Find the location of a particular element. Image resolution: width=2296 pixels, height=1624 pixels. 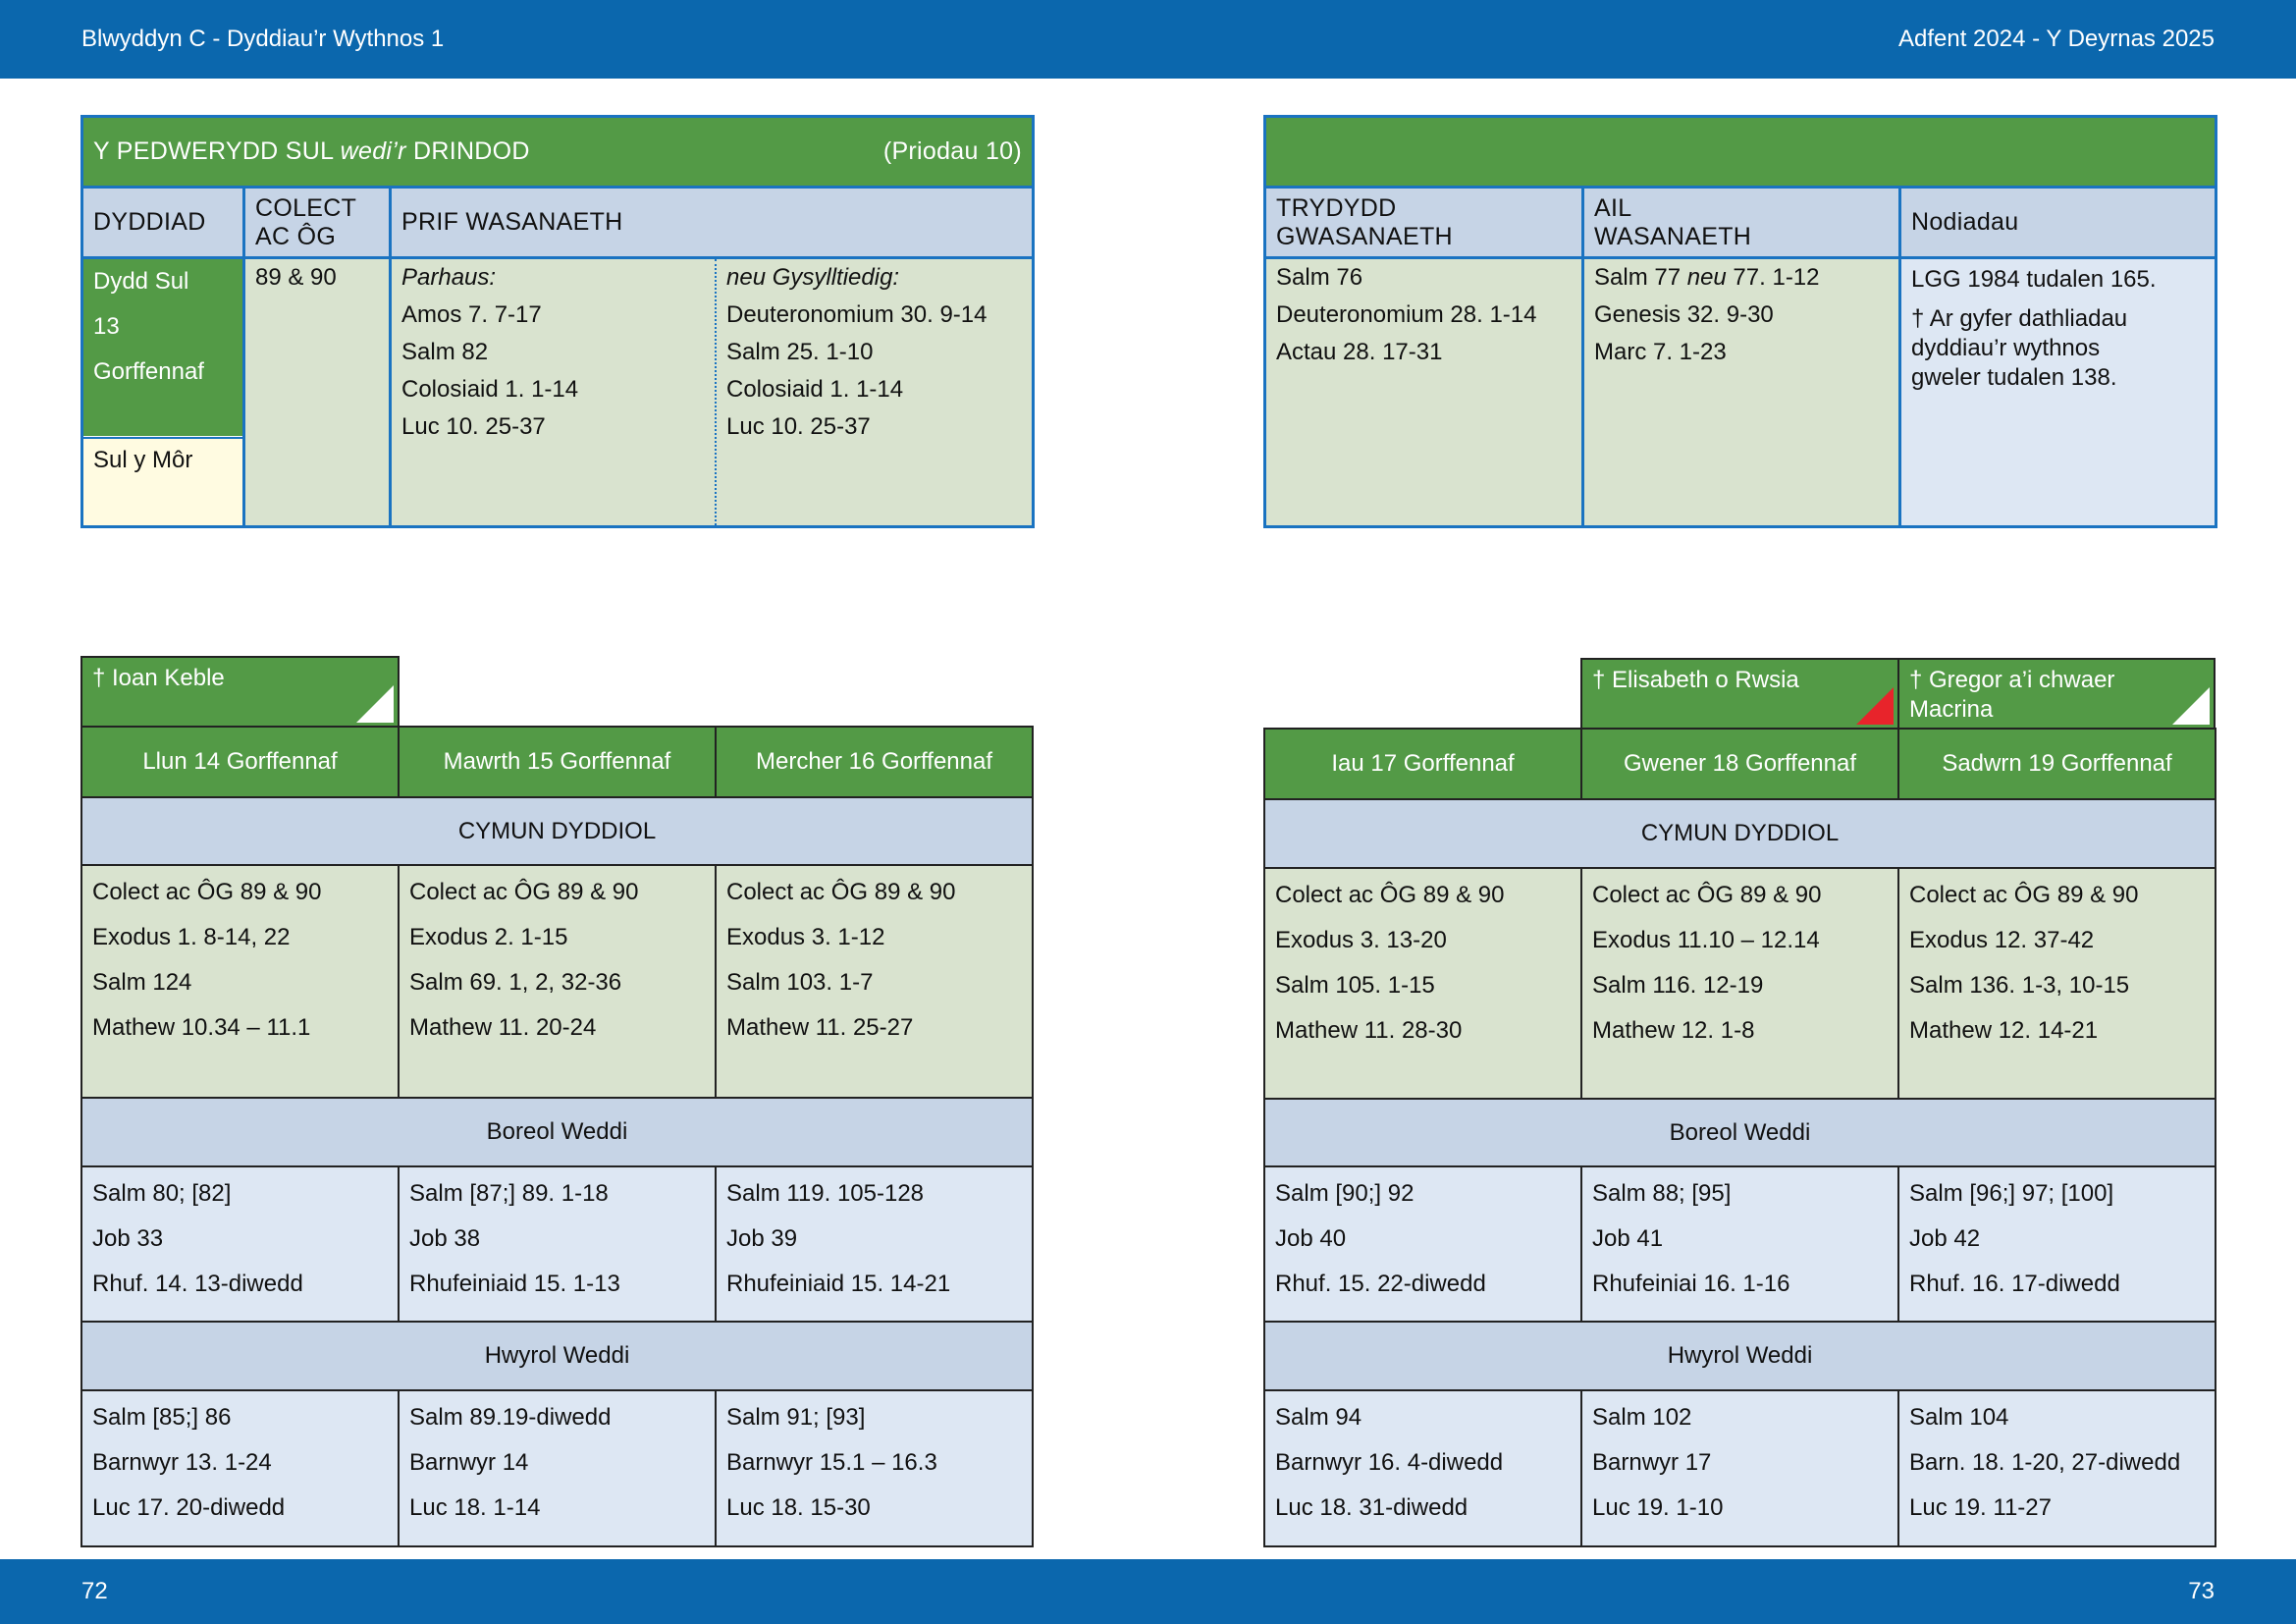

col-header-collect: COLECT AC ÔG is located at coordinates (317, 222).